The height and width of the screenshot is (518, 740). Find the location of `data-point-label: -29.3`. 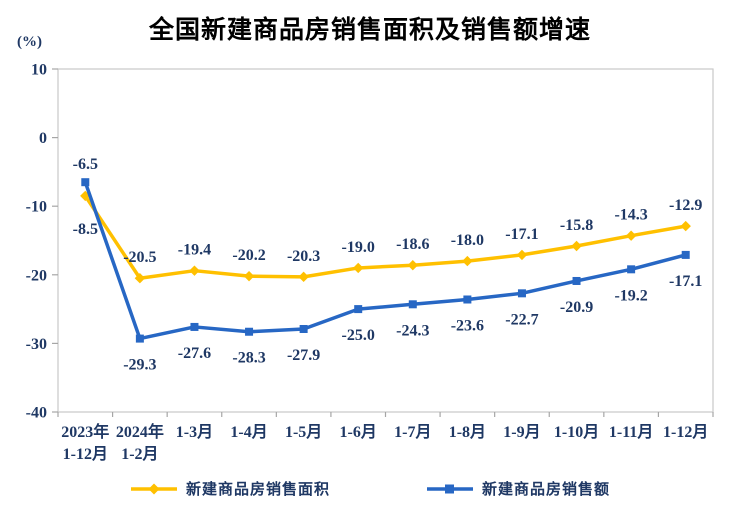

data-point-label: -29.3 is located at coordinates (139, 365).